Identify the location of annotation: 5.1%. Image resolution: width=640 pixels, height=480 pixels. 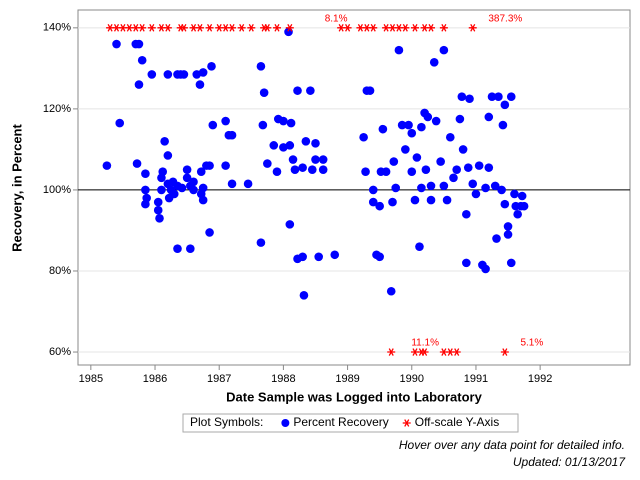
(531, 343).